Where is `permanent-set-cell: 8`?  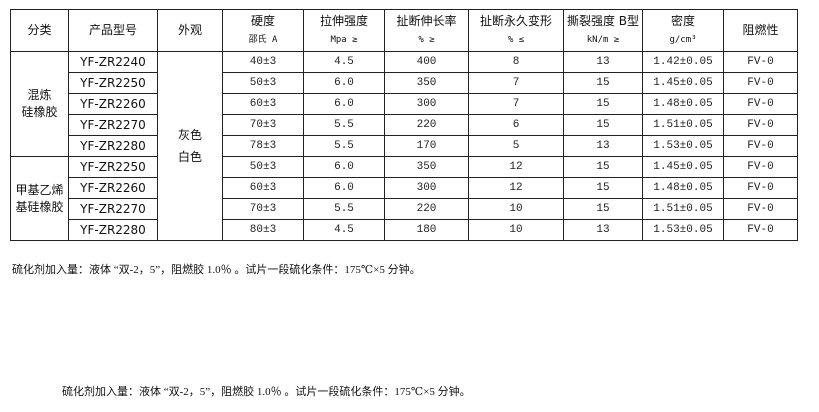
permanent-set-cell: 8 is located at coordinates (516, 62).